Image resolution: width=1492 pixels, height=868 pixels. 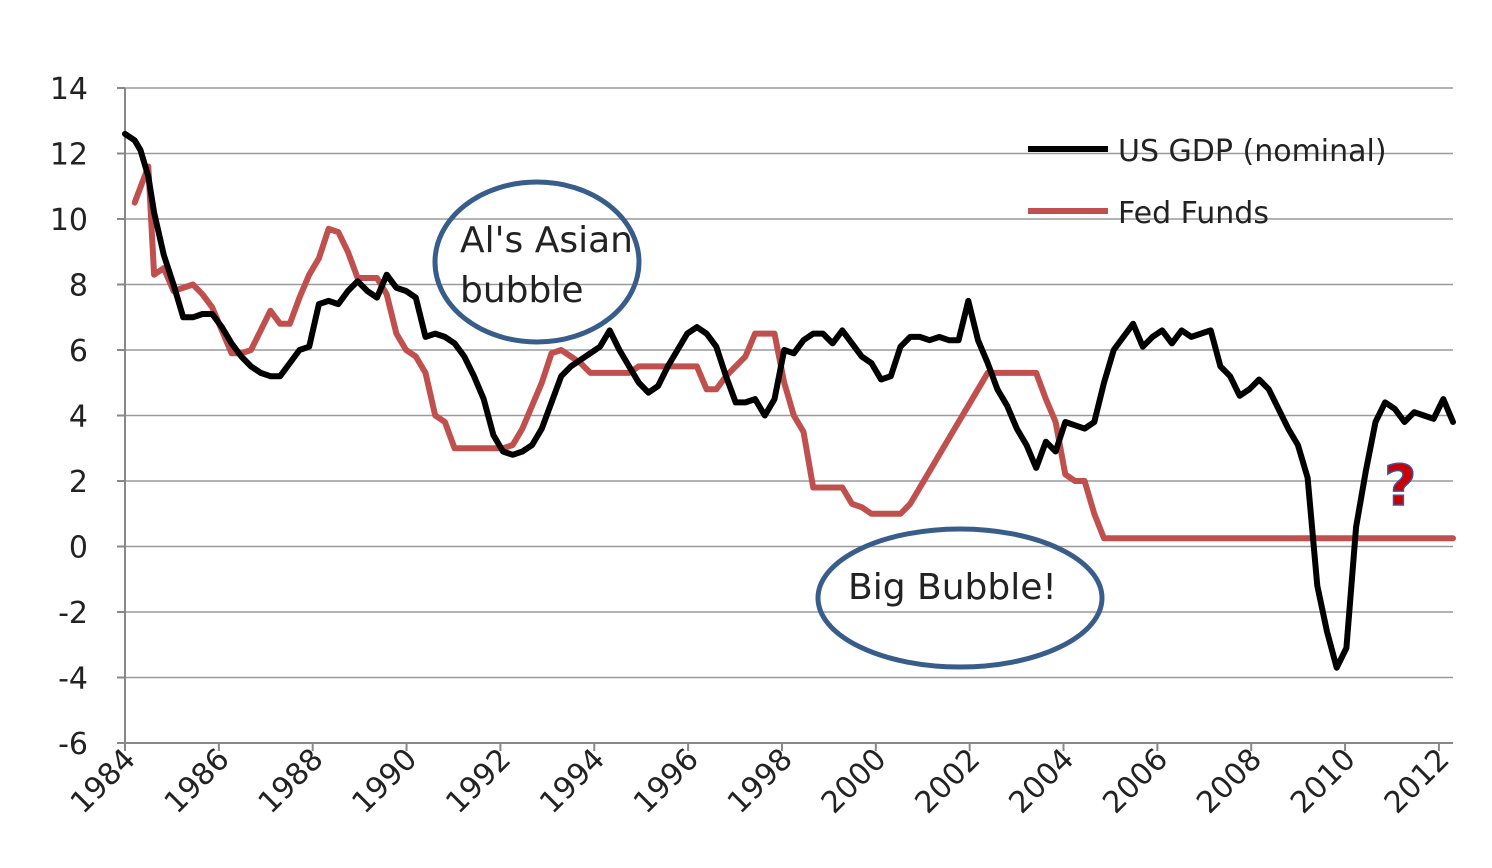 I want to click on y-tick-label: 8, so click(x=78, y=286).